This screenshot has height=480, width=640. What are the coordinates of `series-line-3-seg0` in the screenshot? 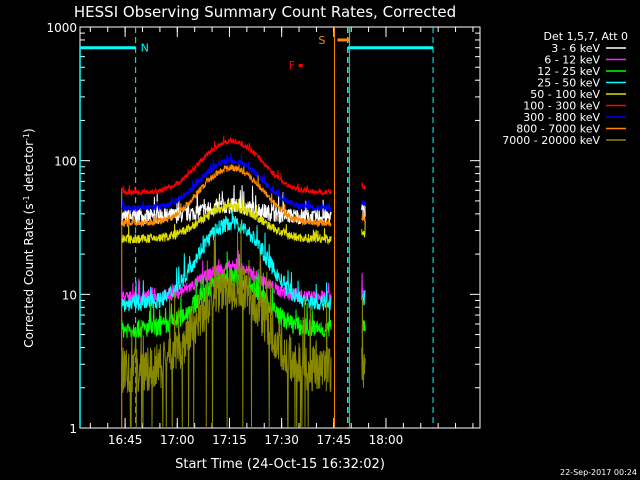 It's located at (226, 260).